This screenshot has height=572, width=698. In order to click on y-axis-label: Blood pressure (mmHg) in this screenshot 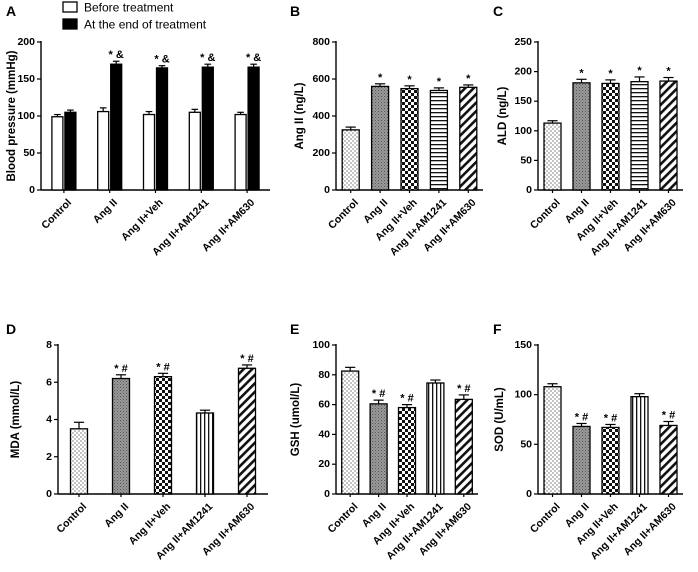, I will do `click(12, 115)`.